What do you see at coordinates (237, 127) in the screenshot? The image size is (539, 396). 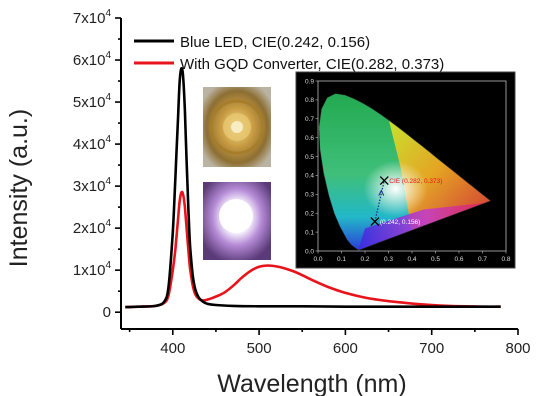 I see `led-photo-off` at bounding box center [237, 127].